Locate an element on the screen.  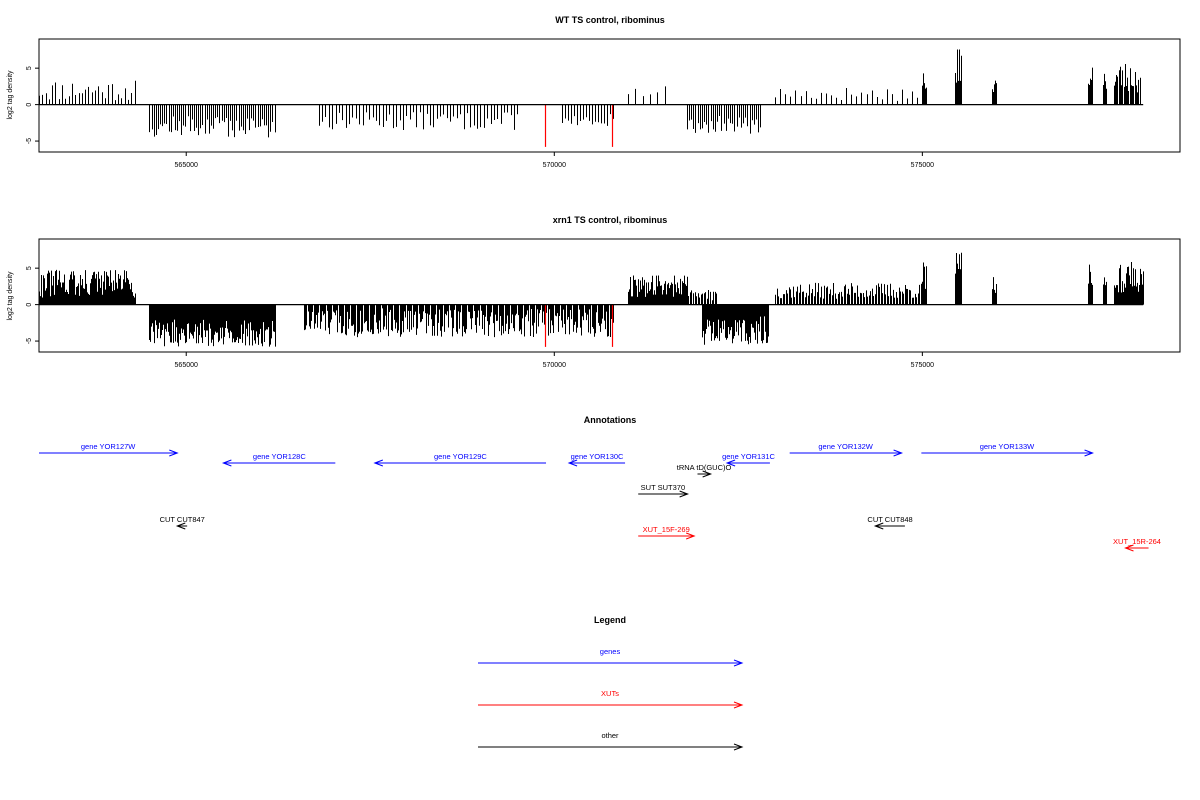
legend-title: Legend is located at coordinates (610, 620).